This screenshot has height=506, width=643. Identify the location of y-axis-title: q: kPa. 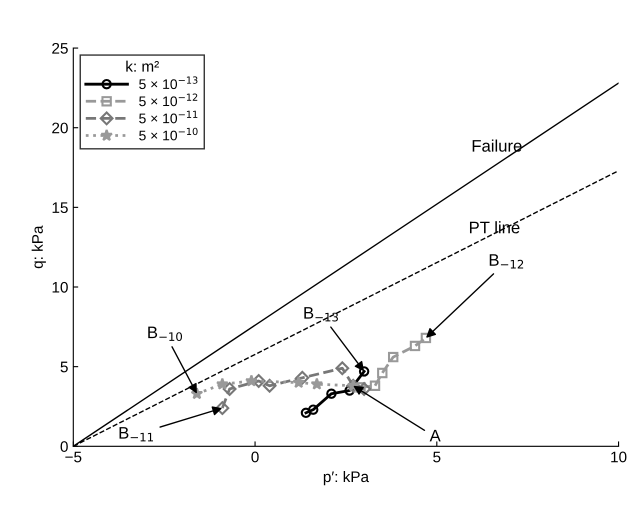
(39, 247).